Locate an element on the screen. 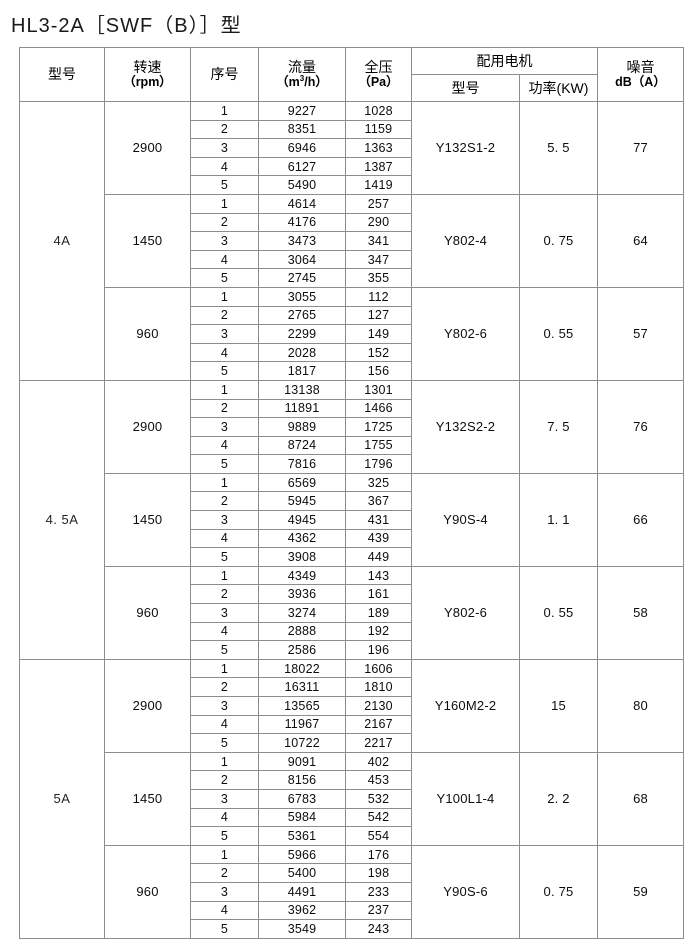 This screenshot has height=939, width=700. cell-pressure: 1028 is located at coordinates (378, 111).